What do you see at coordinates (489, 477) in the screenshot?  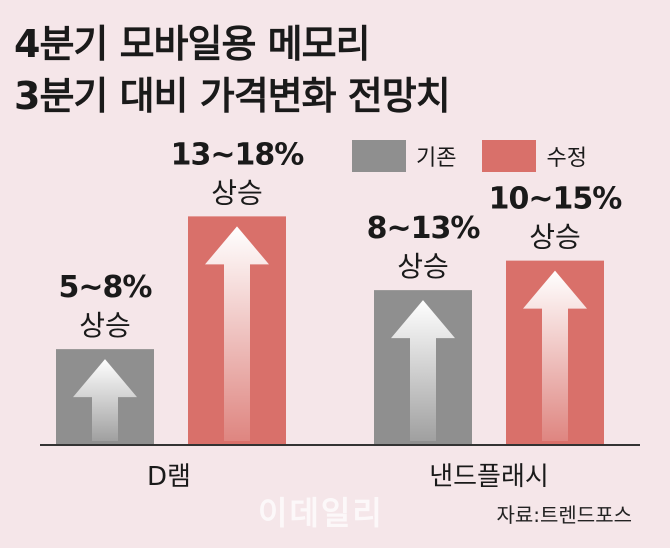 I see `category-label-1: 낸드플래시` at bounding box center [489, 477].